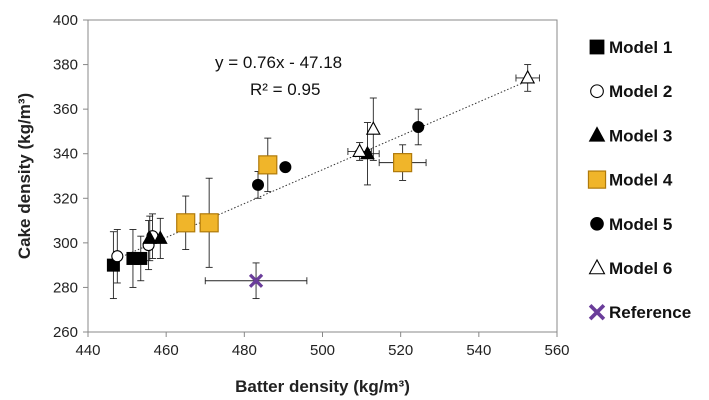  What do you see at coordinates (650, 312) in the screenshot?
I see `legend-label-reference: Reference` at bounding box center [650, 312].